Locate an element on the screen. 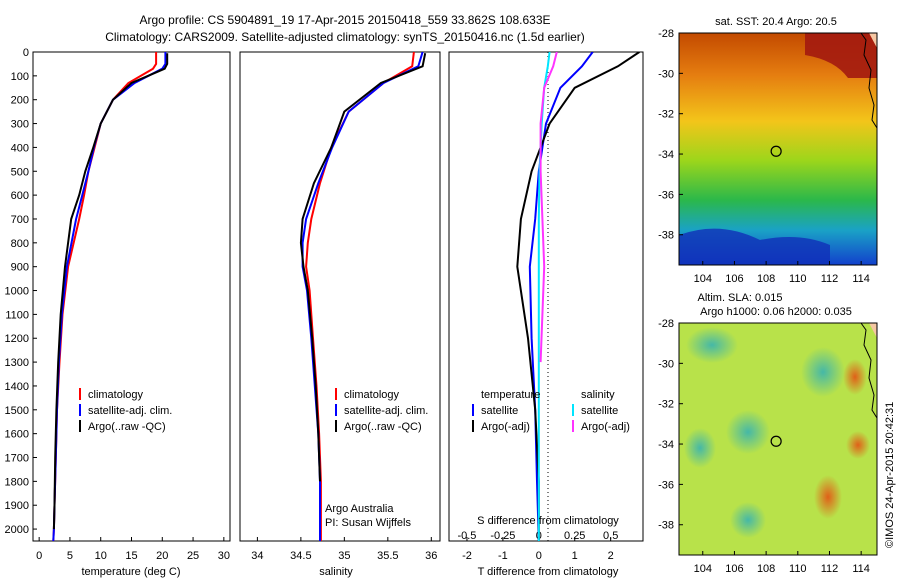 The width and height of the screenshot is (900, 580). y-tick-label: 1800 is located at coordinates (17, 482).